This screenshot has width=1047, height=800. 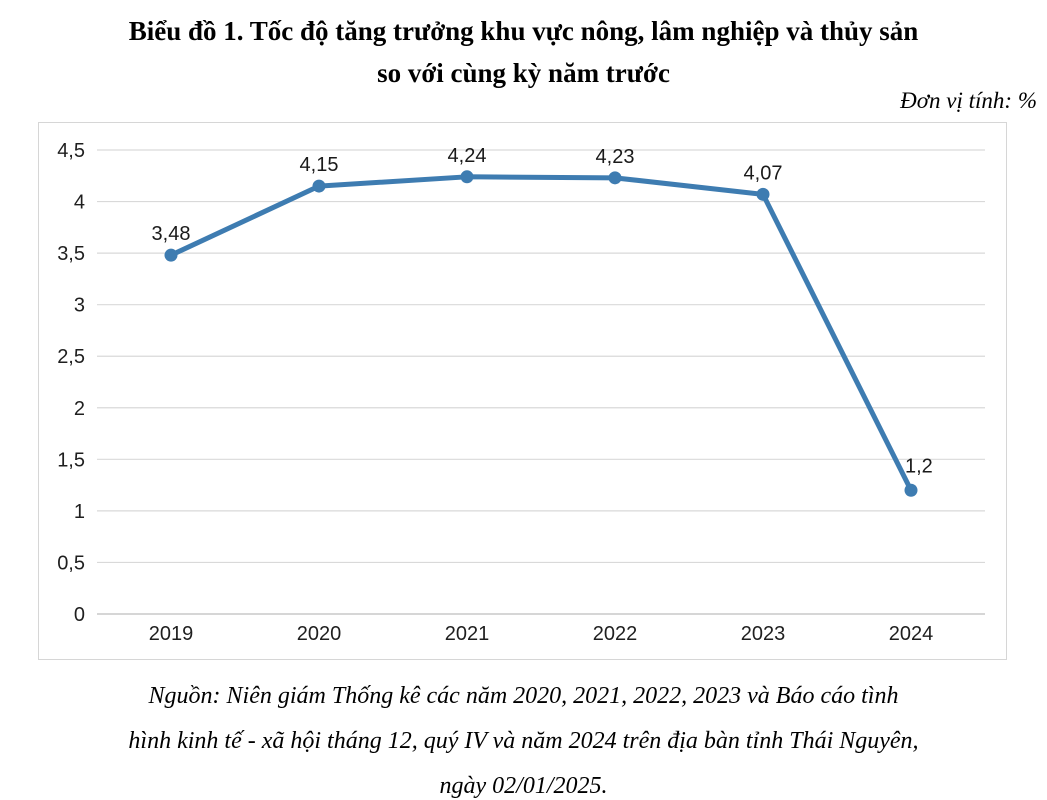 I want to click on y-tick-label: 2,5, so click(x=71, y=357).